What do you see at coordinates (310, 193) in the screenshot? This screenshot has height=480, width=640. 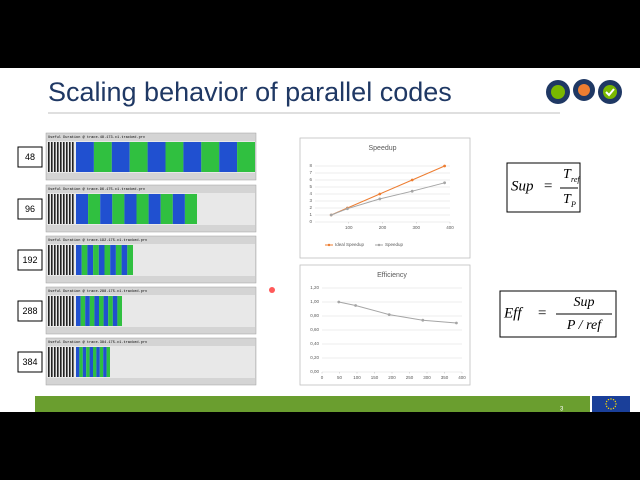 I see `y-tick-label: 4` at bounding box center [310, 193].